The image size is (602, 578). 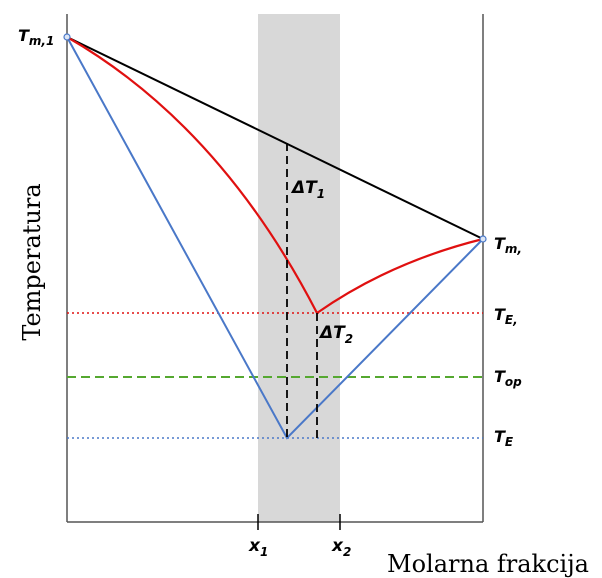 What do you see at coordinates (506, 316) in the screenshot?
I see `te-red-label: TE,` at bounding box center [506, 316].